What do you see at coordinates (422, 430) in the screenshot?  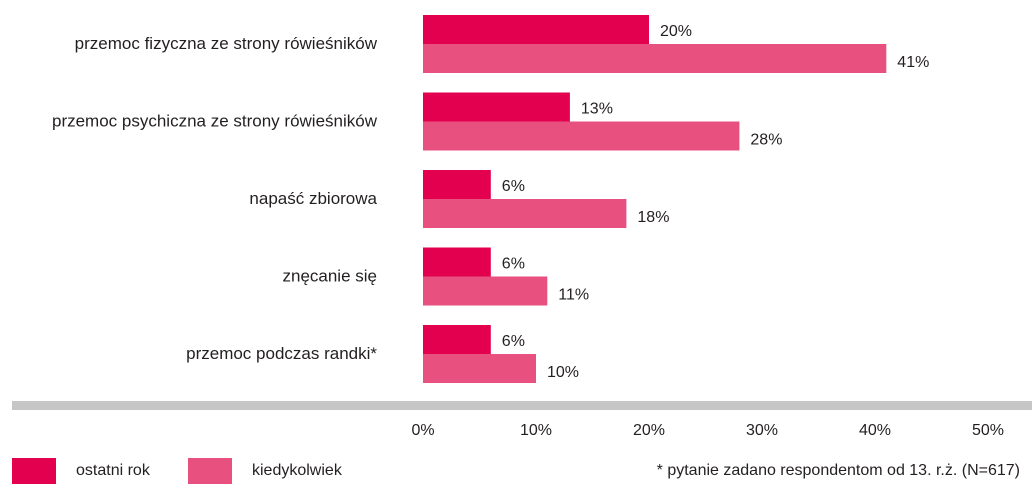 I see `x-tick-label: 0%` at bounding box center [422, 430].